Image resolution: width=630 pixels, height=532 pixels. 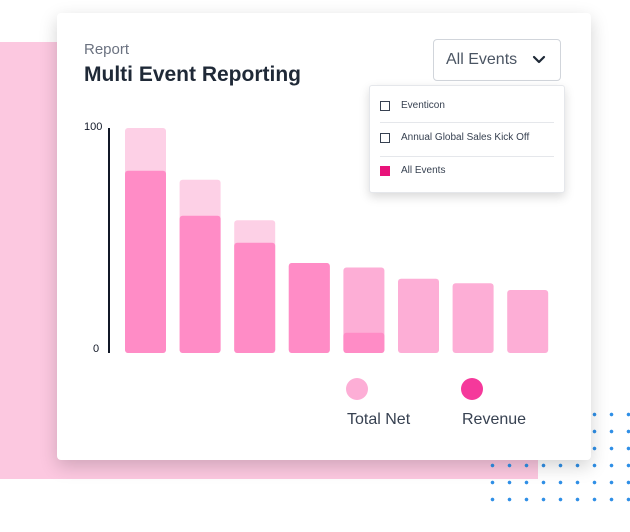 What do you see at coordinates (385, 170) in the screenshot?
I see `checkbox-checked-icon` at bounding box center [385, 170].